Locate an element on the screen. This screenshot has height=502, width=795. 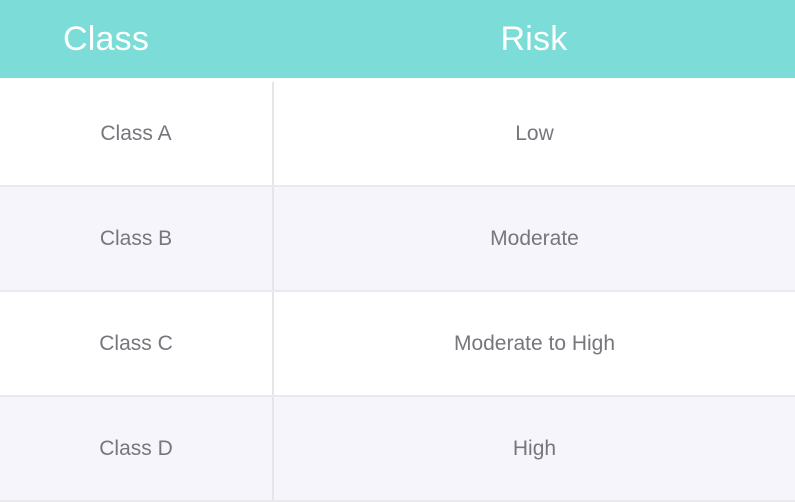
column-header-class: Class is located at coordinates (136, 40).